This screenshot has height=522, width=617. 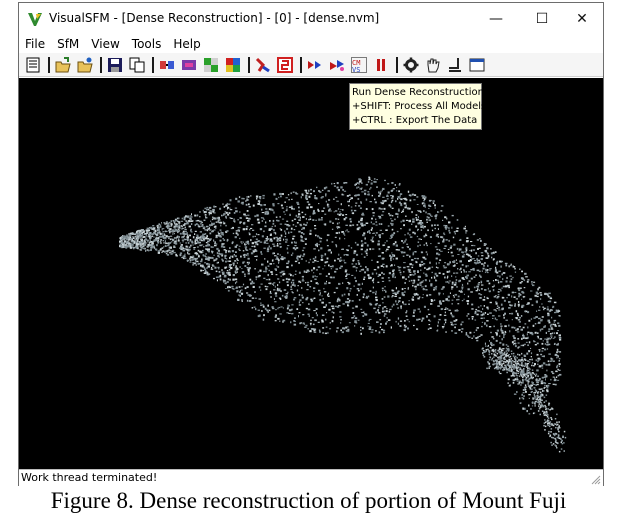 I want to click on compute-matches-icon, so click(x=189, y=65).